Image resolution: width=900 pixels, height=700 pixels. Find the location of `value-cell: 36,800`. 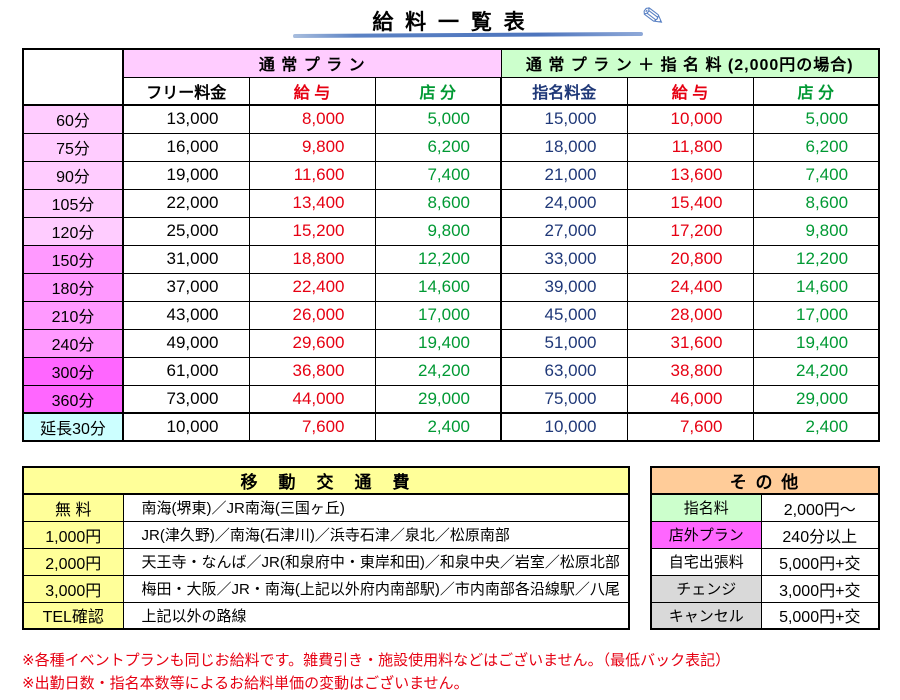

value-cell: 36,800 is located at coordinates (312, 371).